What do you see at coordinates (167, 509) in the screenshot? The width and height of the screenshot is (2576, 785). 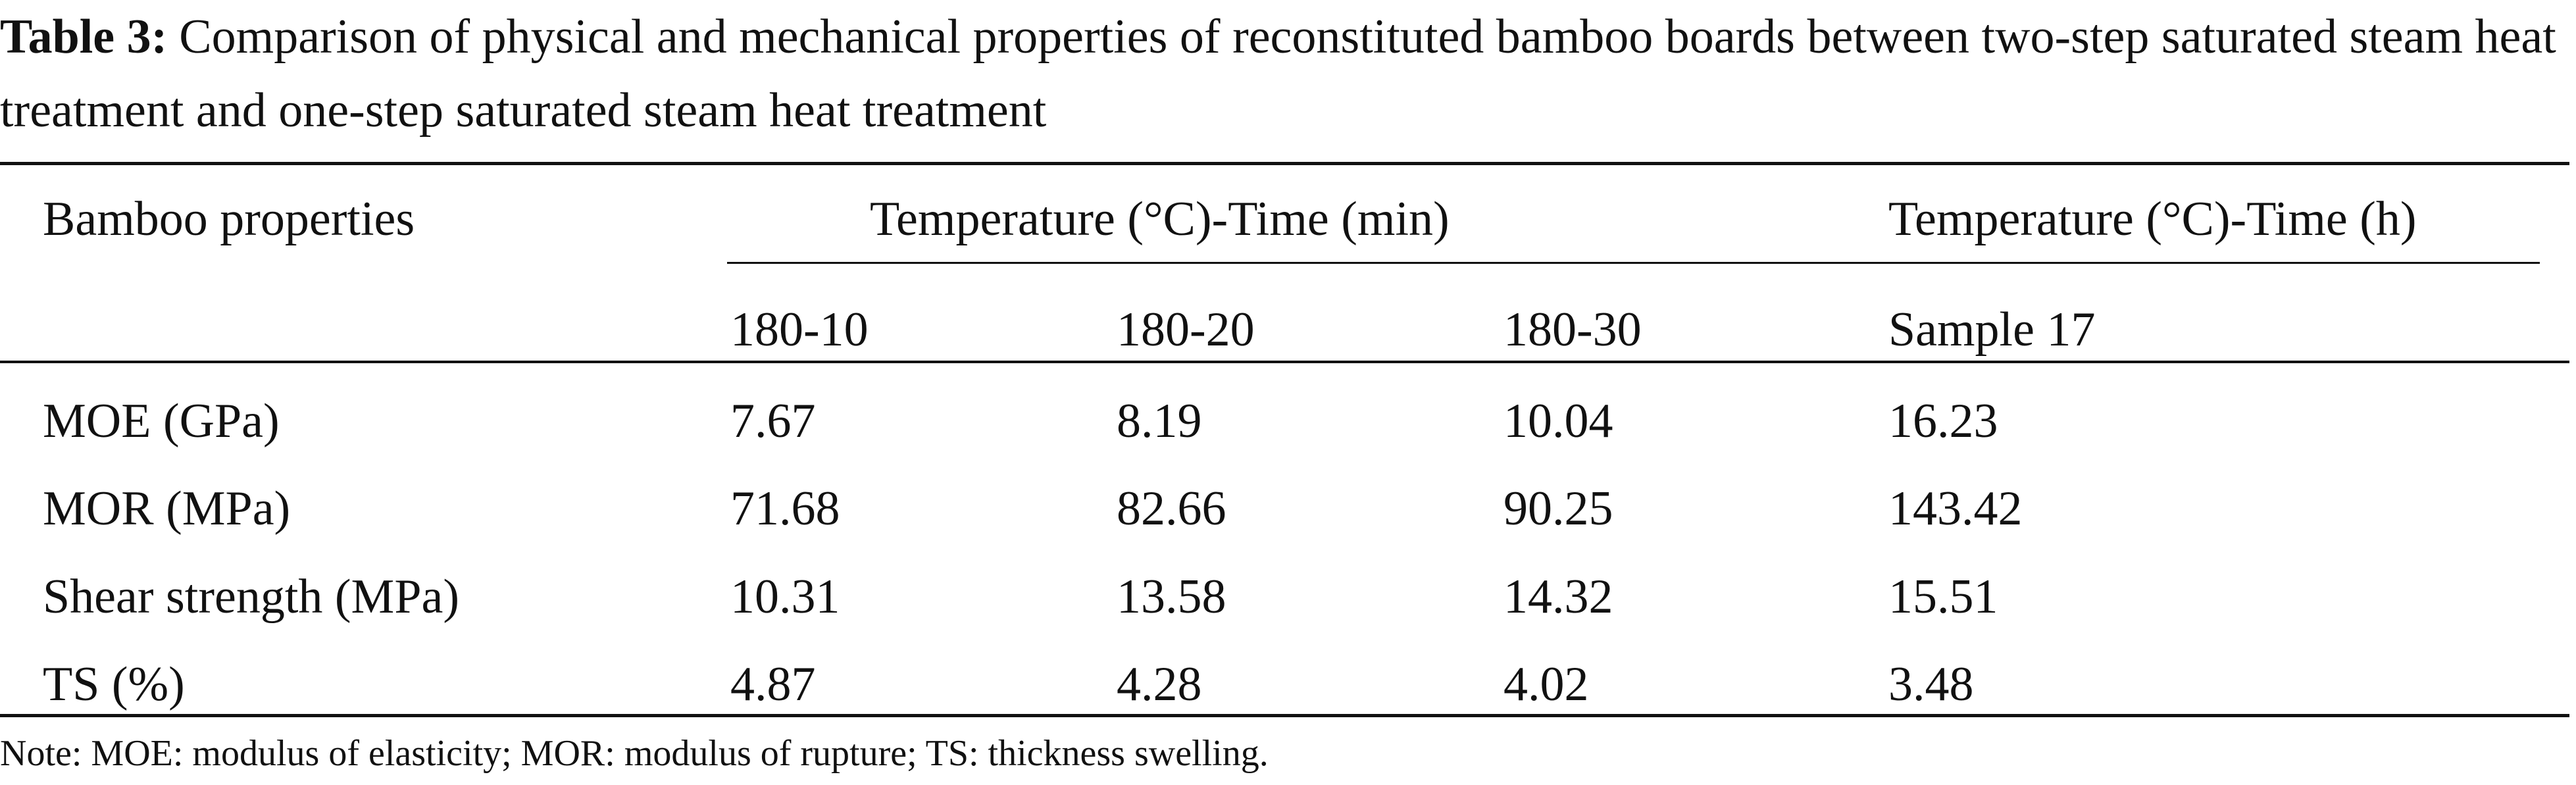 I see `row-label-mor: MOR (MPa)` at bounding box center [167, 509].